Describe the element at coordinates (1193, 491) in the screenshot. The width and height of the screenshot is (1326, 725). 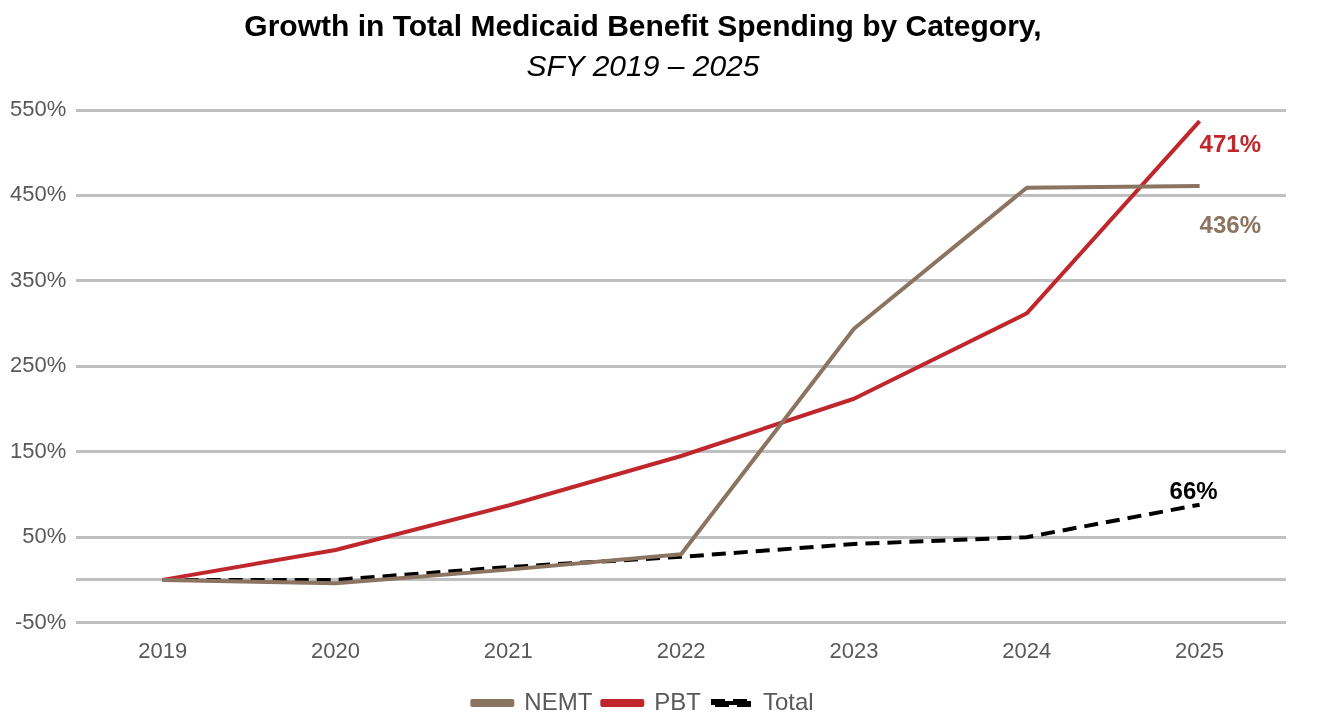
I see `annotation: 66%` at that location.